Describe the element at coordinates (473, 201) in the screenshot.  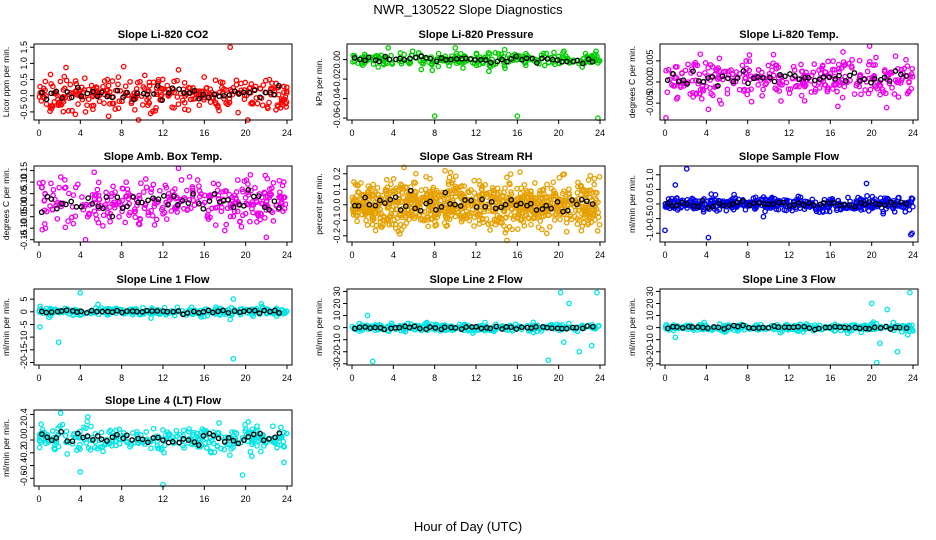
I see `hourly-means` at that location.